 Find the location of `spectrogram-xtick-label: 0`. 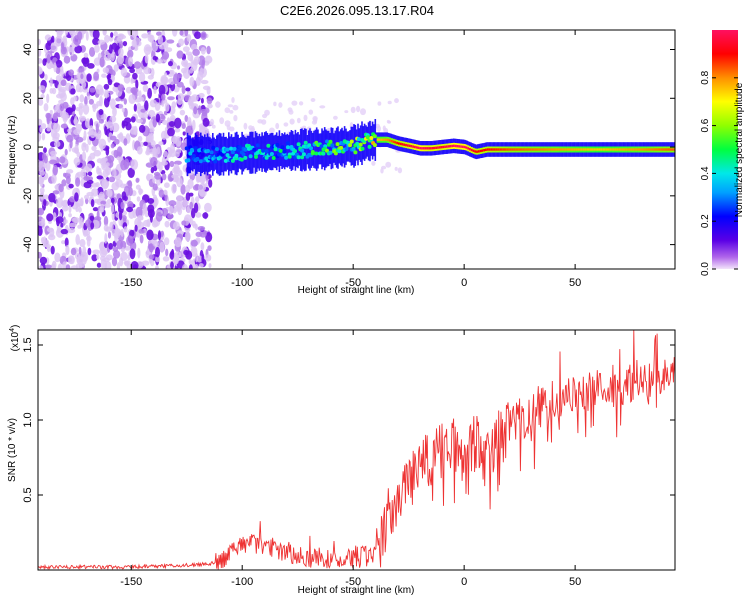

spectrogram-xtick-label: 0 is located at coordinates (464, 283).